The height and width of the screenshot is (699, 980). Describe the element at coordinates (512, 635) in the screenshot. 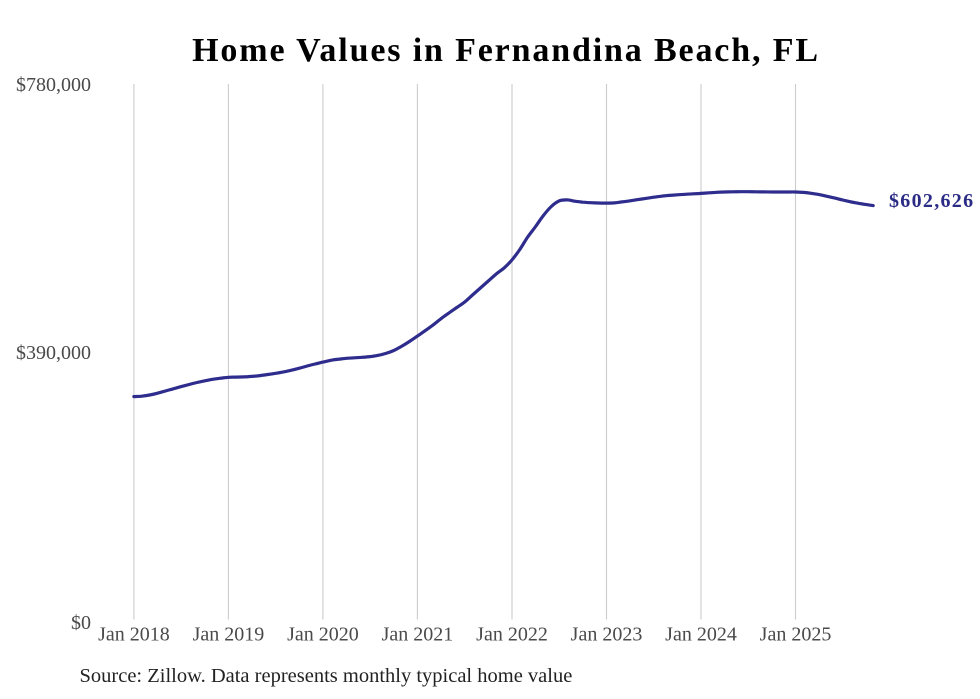

I see `svg-text: Jan 2022` at that location.